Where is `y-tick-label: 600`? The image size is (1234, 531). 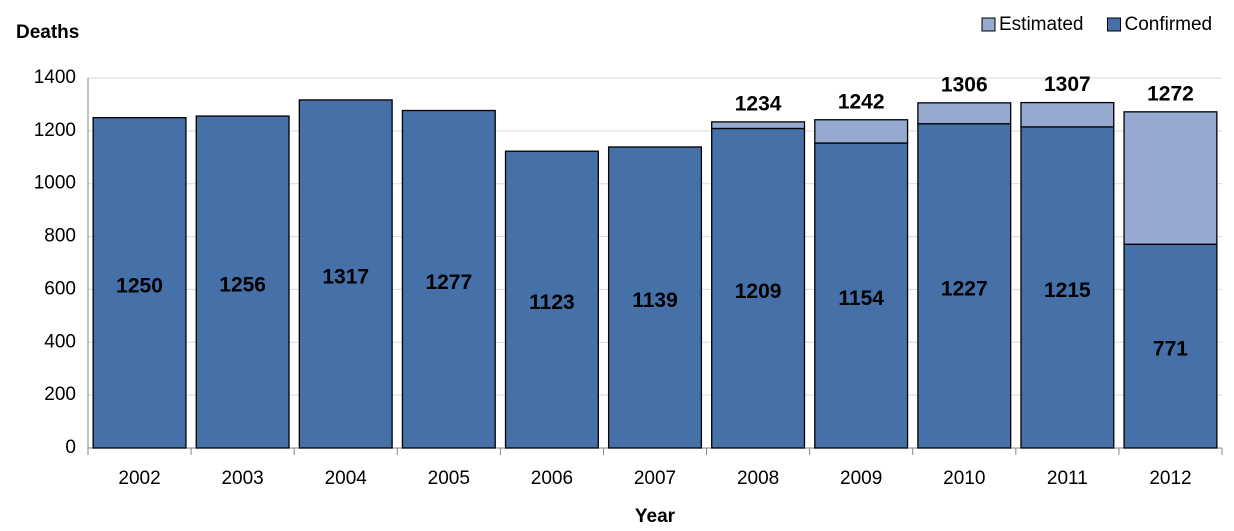 y-tick-label: 600 is located at coordinates (60, 288).